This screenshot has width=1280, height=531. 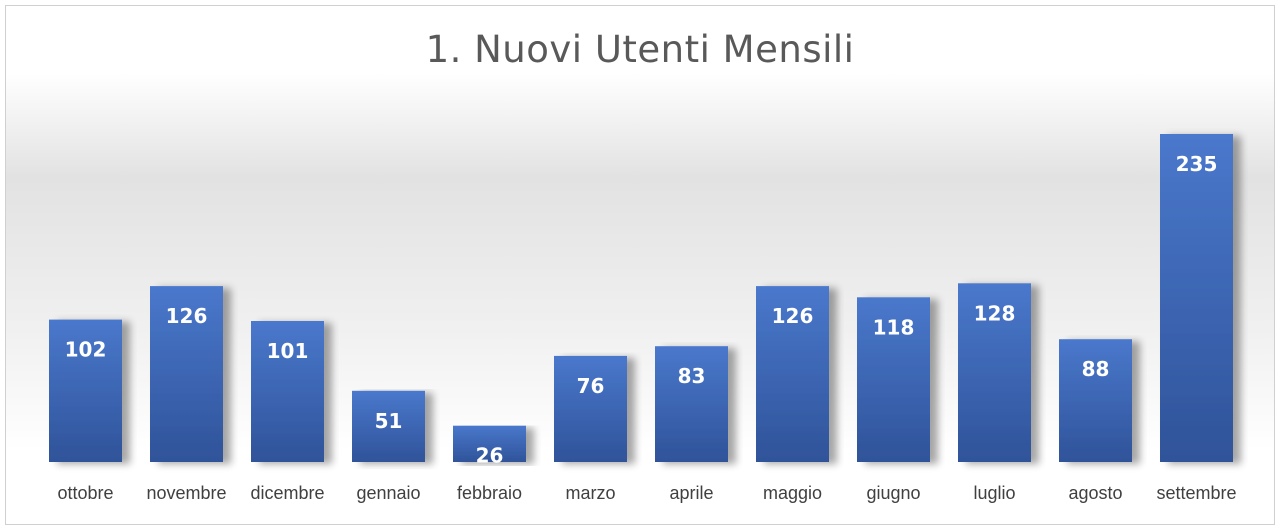 I want to click on data-label-ottobre: 102, so click(x=86, y=350).